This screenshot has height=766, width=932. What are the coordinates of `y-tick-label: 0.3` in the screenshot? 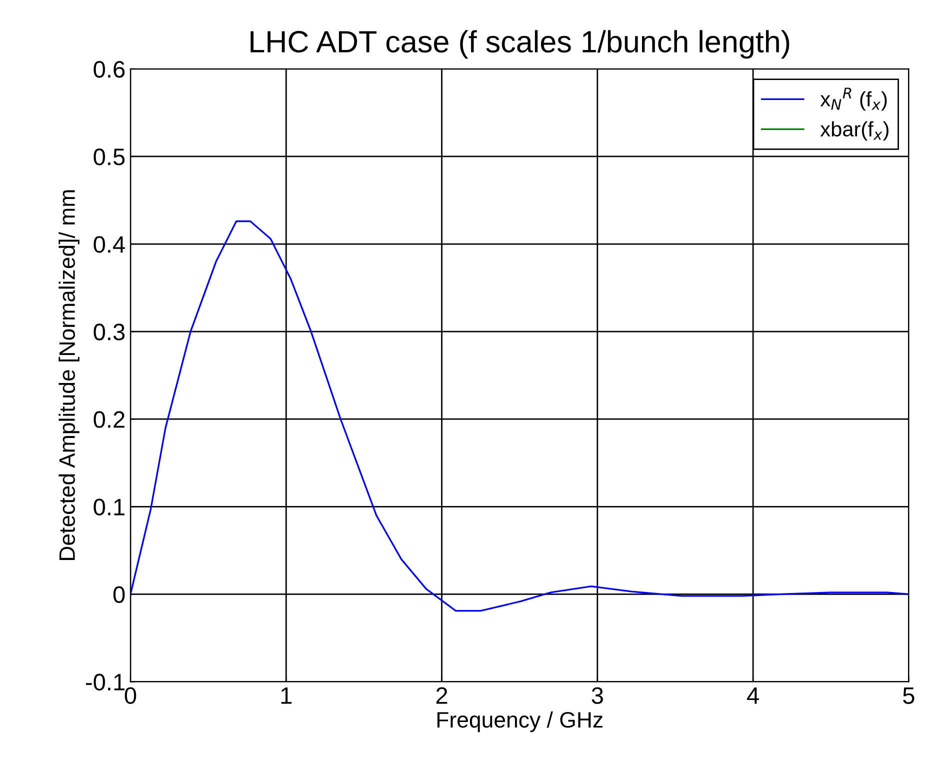 It's located at (109, 332).